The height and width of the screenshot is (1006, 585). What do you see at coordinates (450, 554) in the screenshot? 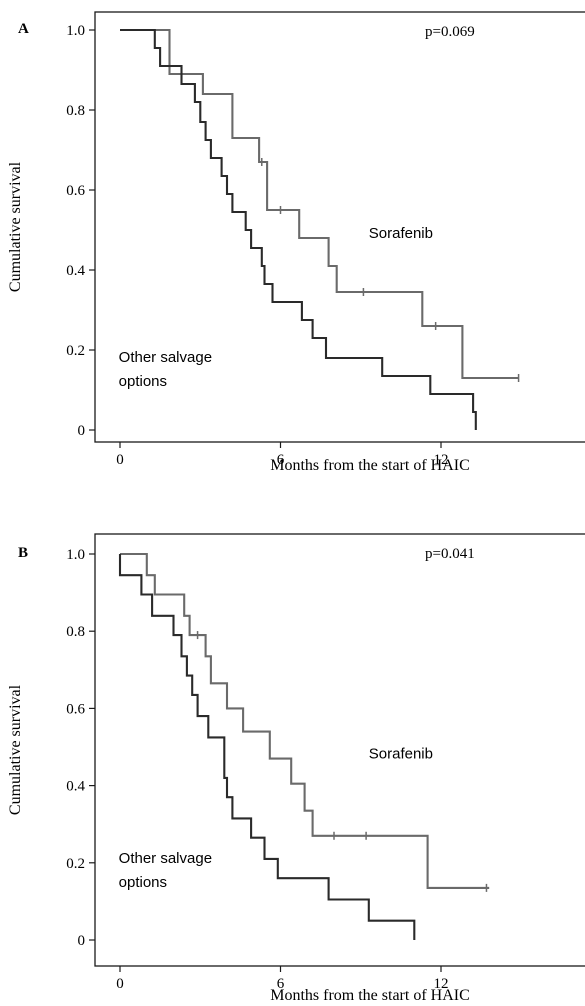
I see `p-value-label: p=0.041` at bounding box center [450, 554].